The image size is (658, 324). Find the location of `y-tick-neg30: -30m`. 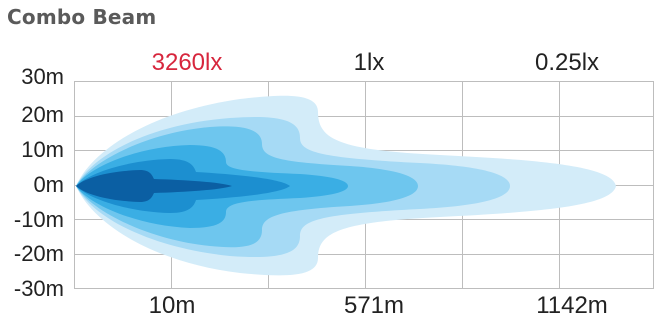

y-tick-neg30: -30m is located at coordinates (38, 288).